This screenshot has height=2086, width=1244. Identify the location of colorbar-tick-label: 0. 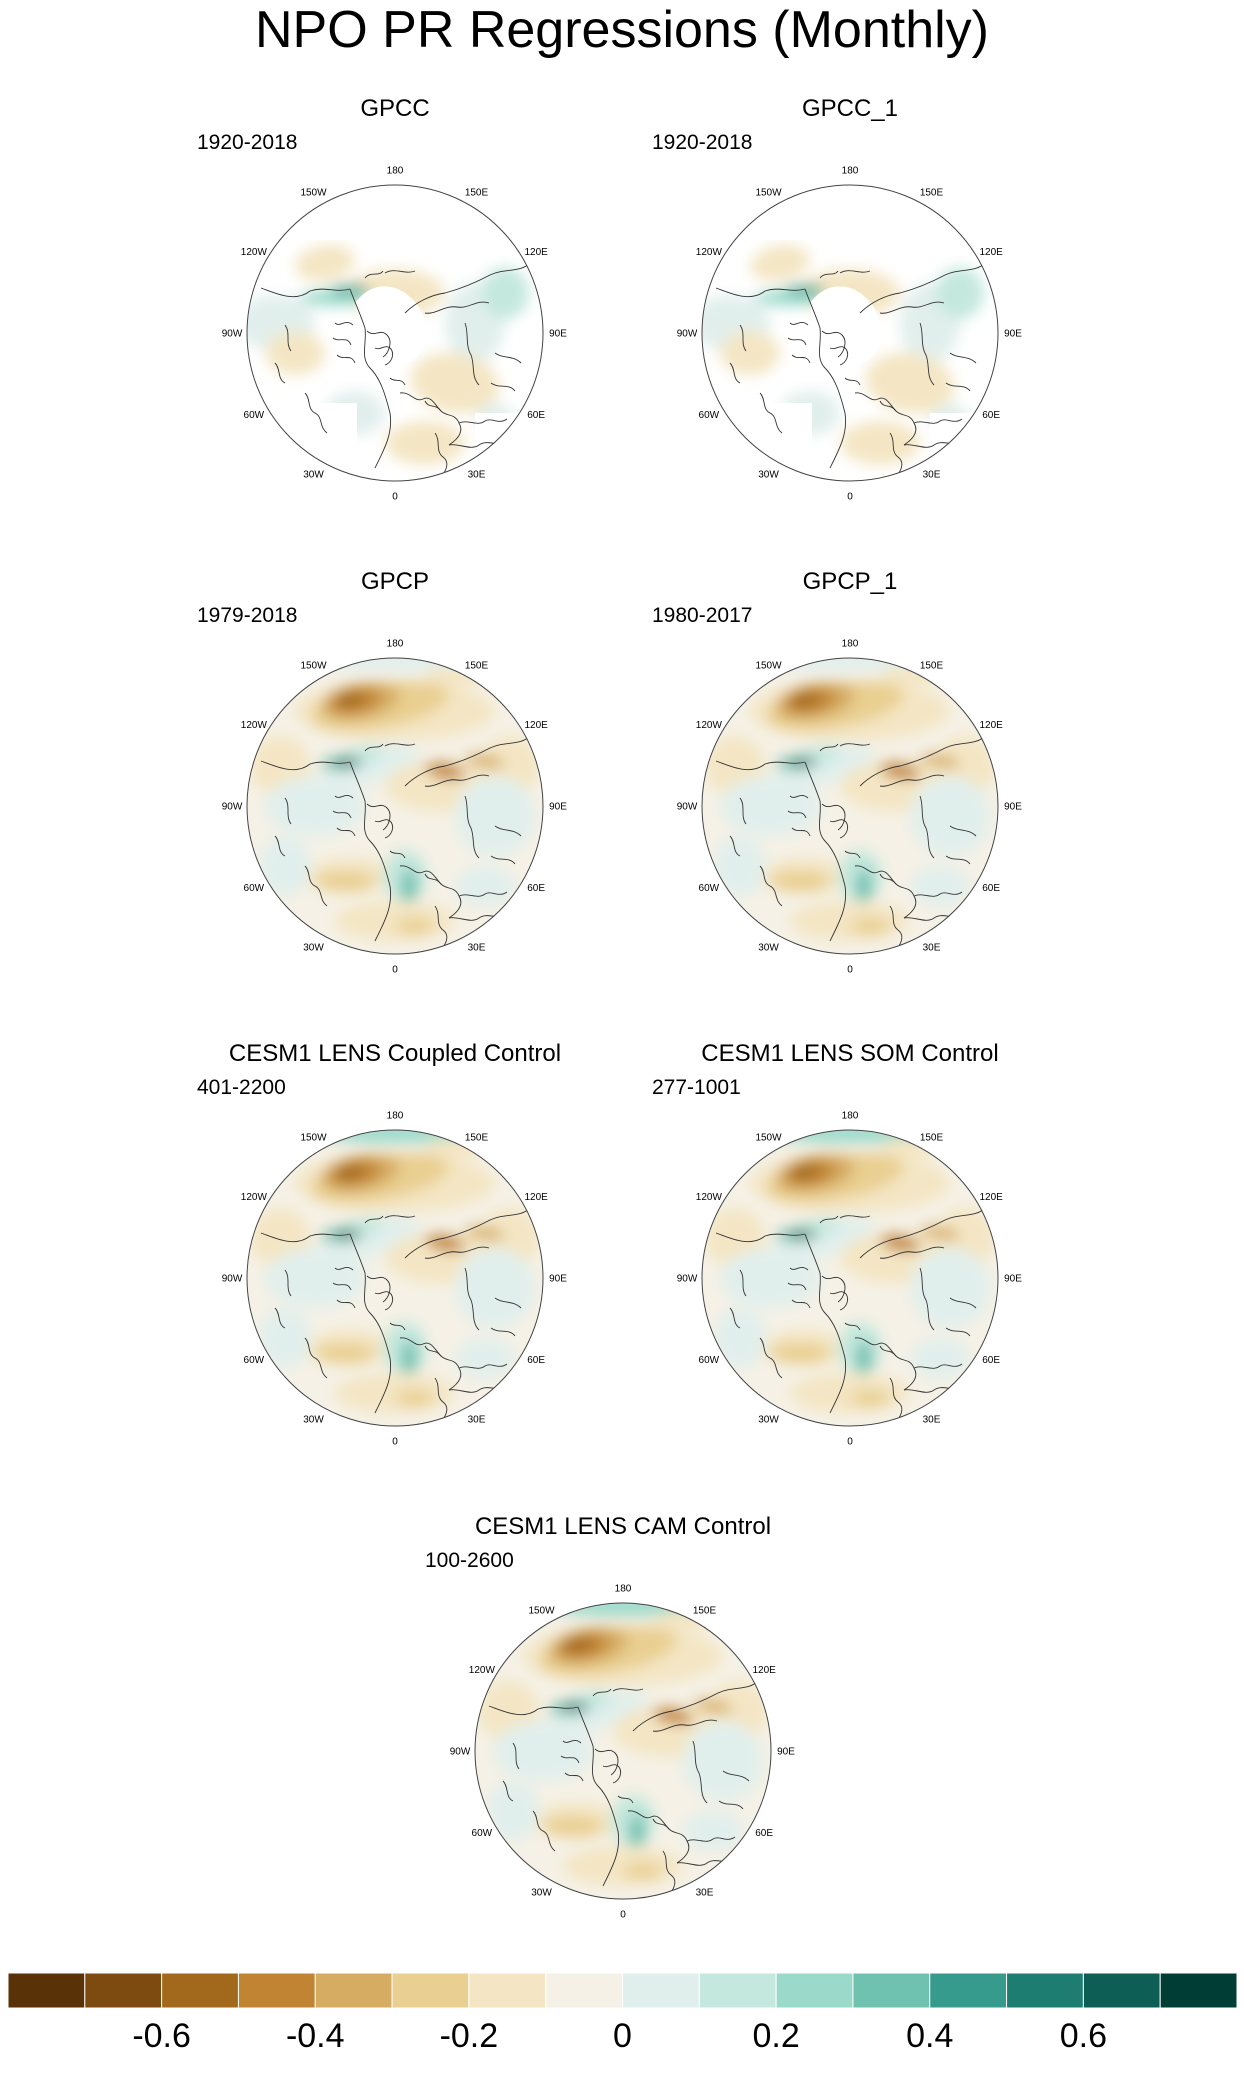
(622, 2036).